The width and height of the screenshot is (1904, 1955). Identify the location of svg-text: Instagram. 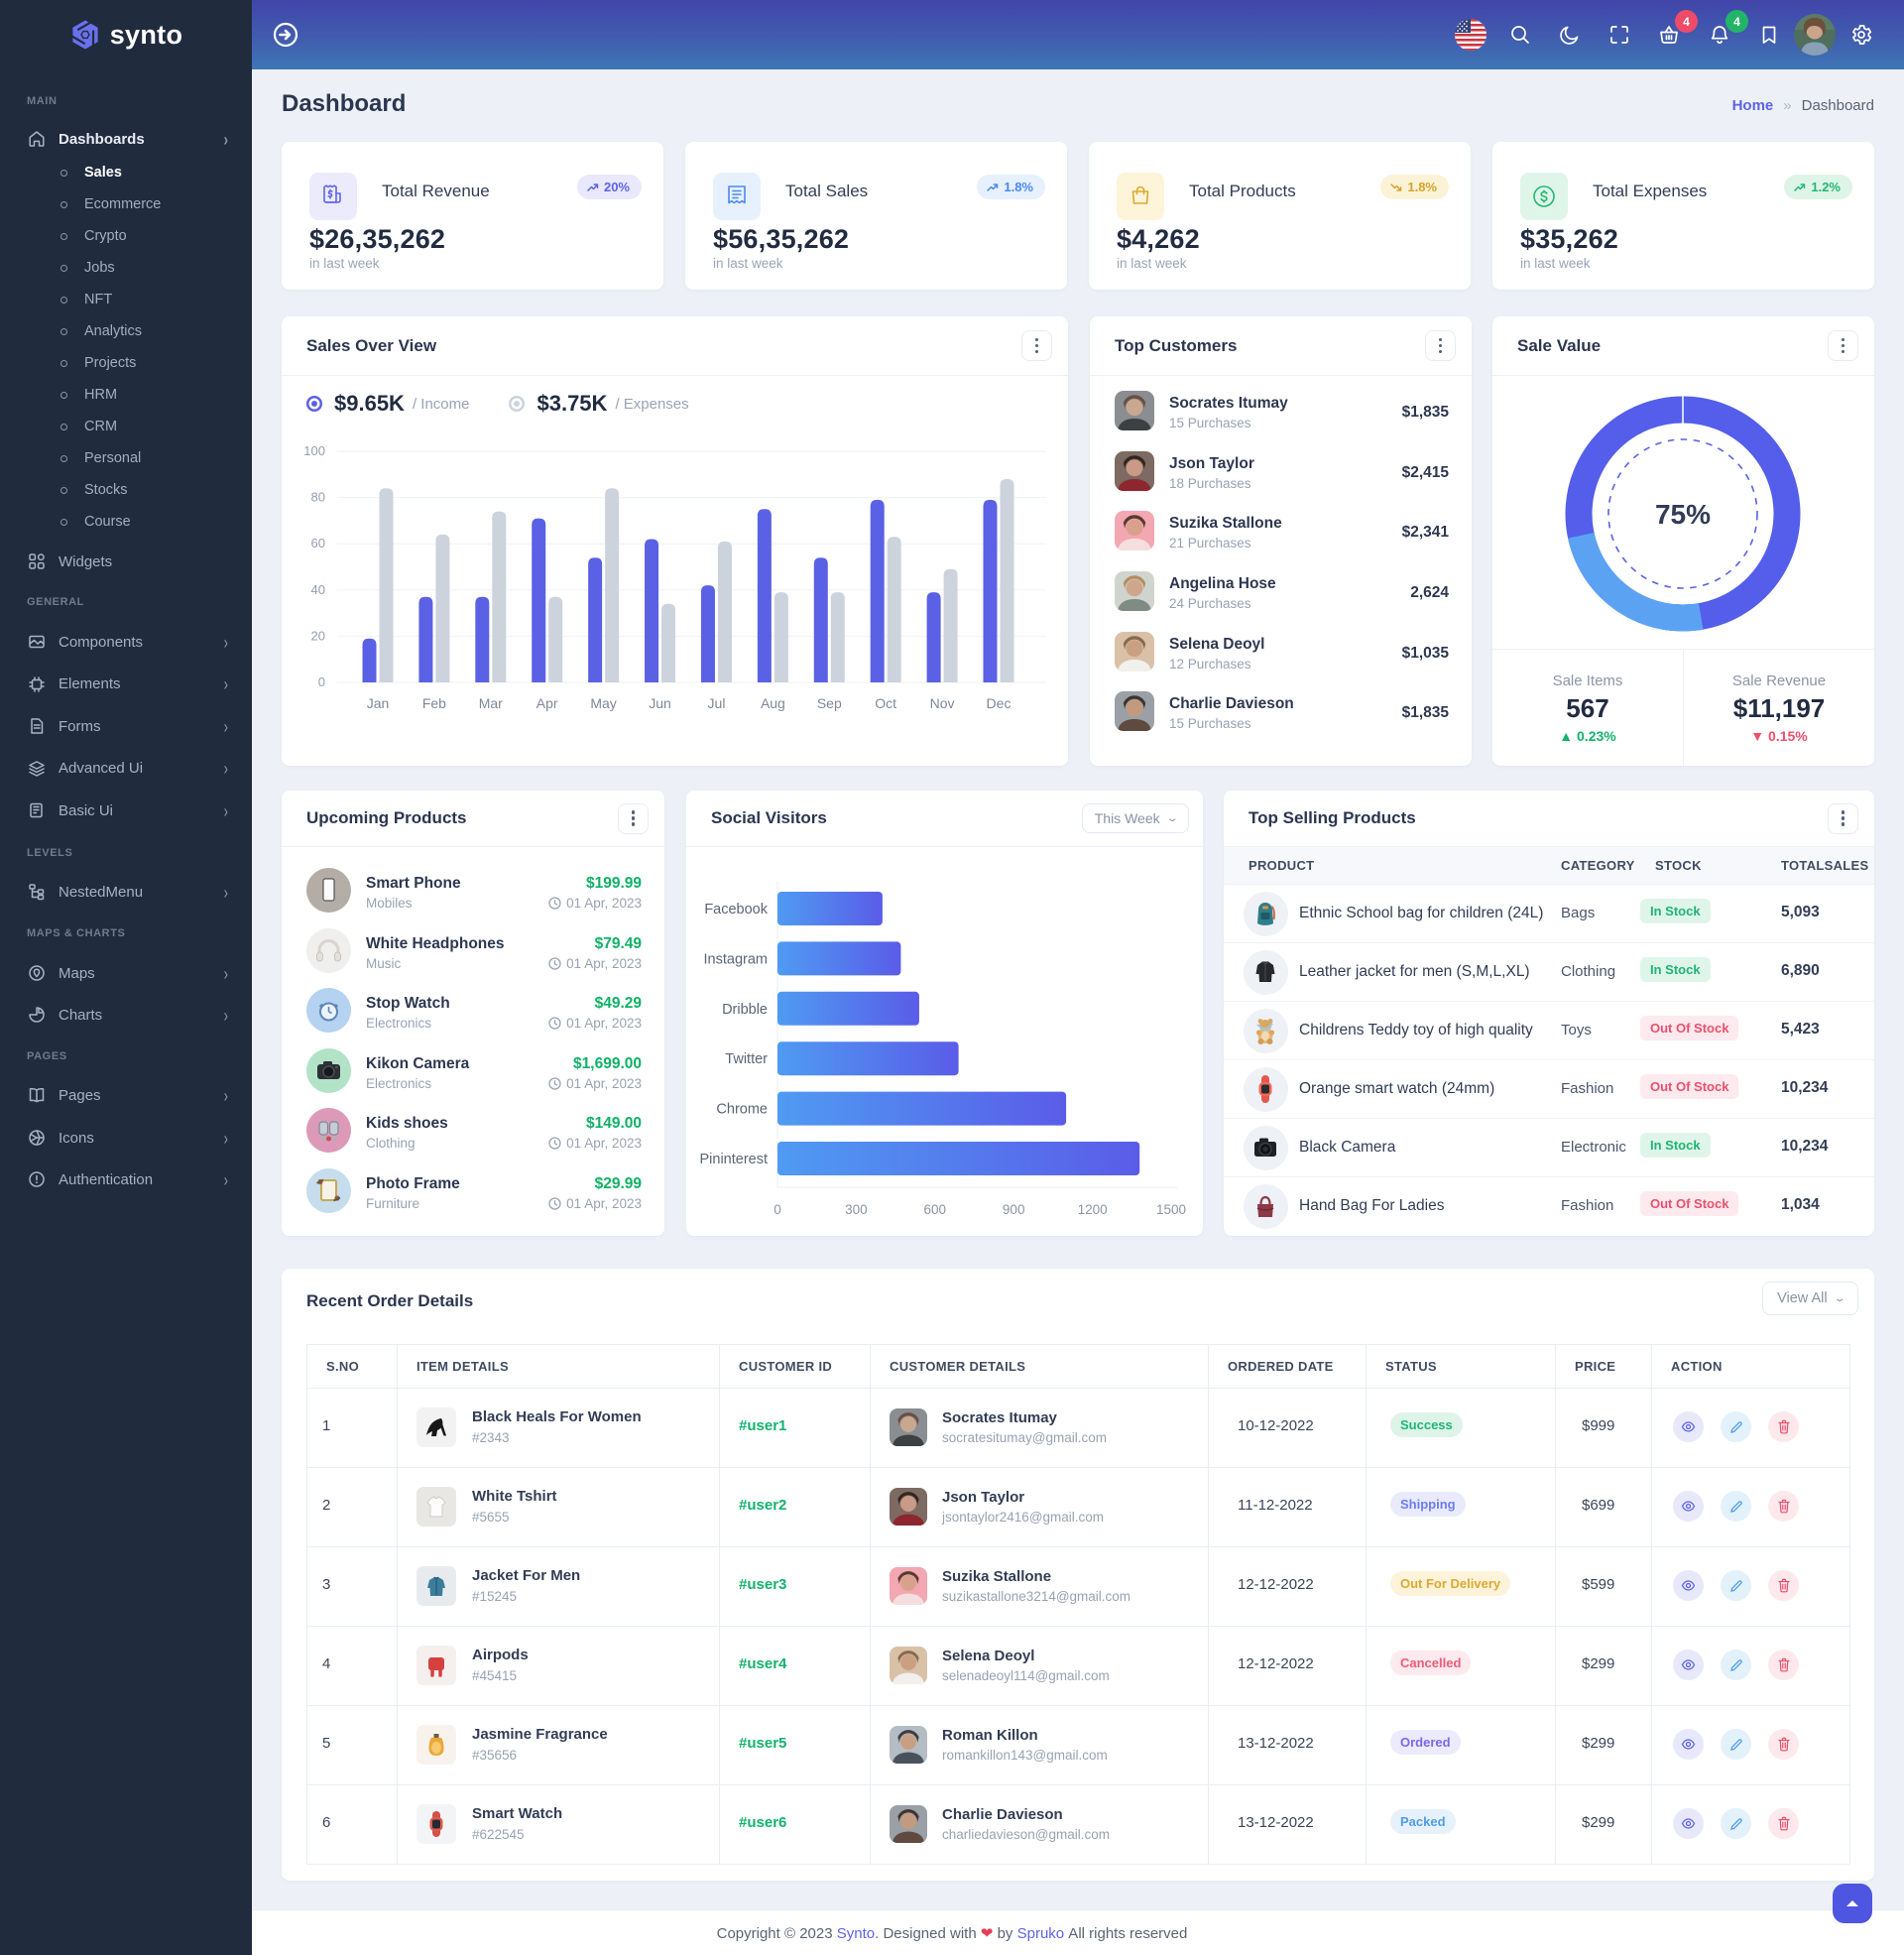
(736, 959).